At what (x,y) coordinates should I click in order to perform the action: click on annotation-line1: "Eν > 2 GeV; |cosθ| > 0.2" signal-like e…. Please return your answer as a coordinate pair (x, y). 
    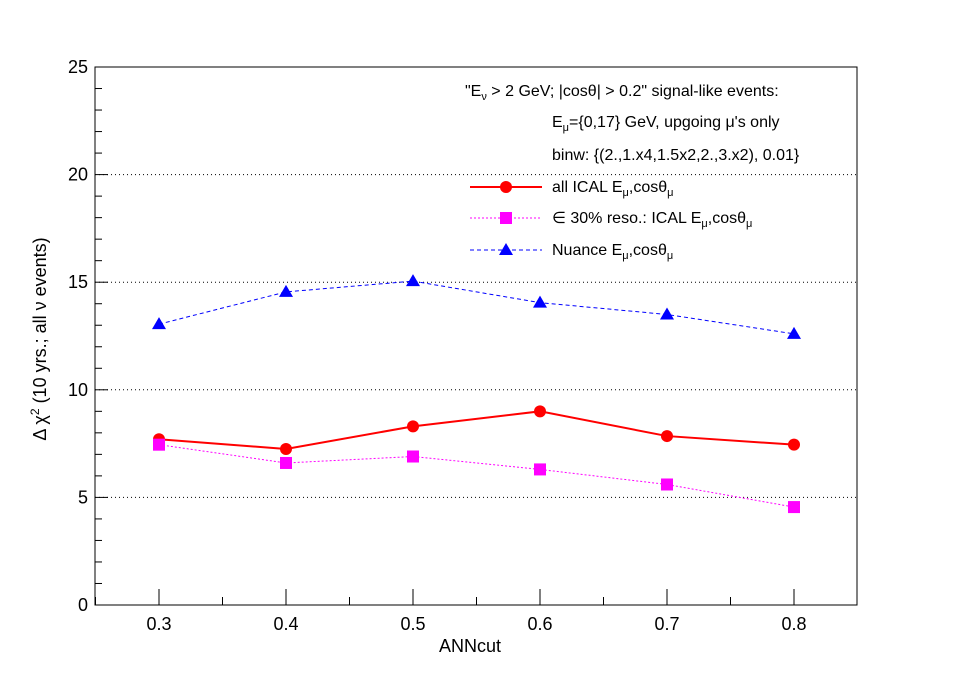
    Looking at the image, I should click on (622, 93).